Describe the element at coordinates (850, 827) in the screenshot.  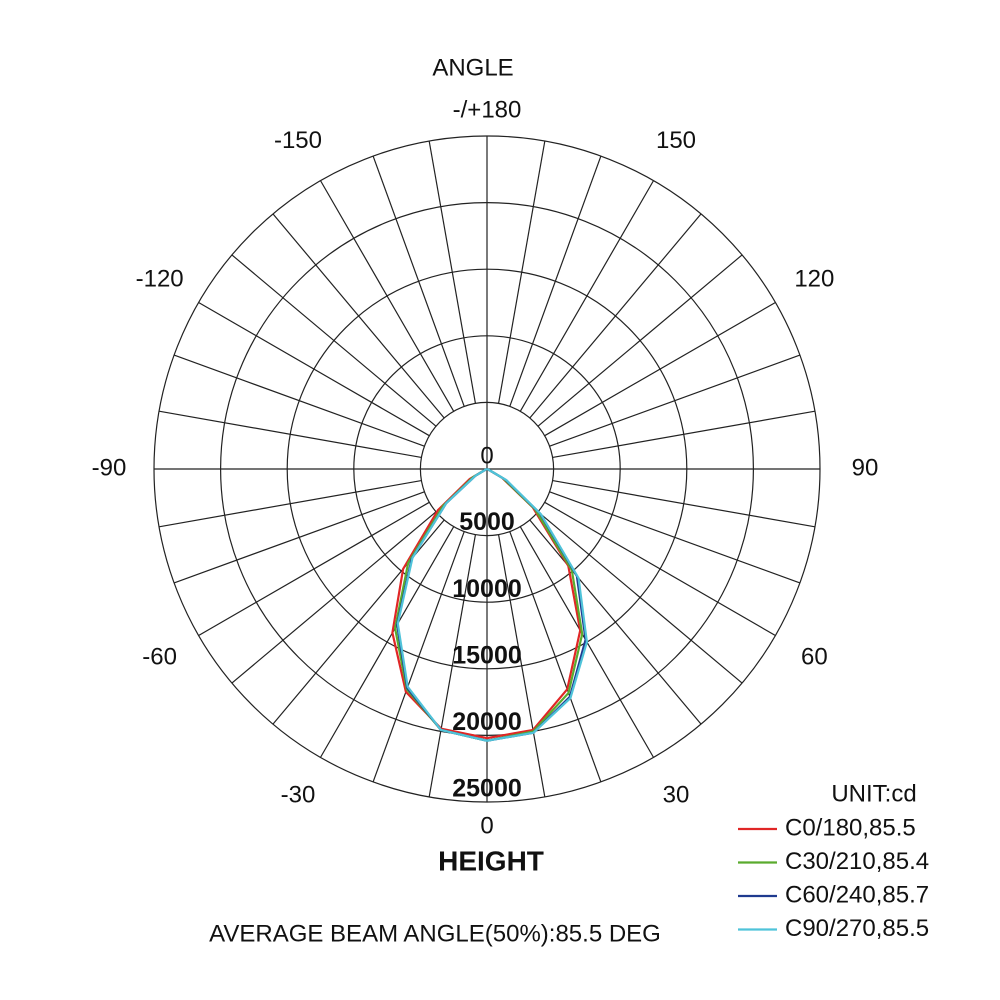
I see `legend-label: C0/180,85.5` at that location.